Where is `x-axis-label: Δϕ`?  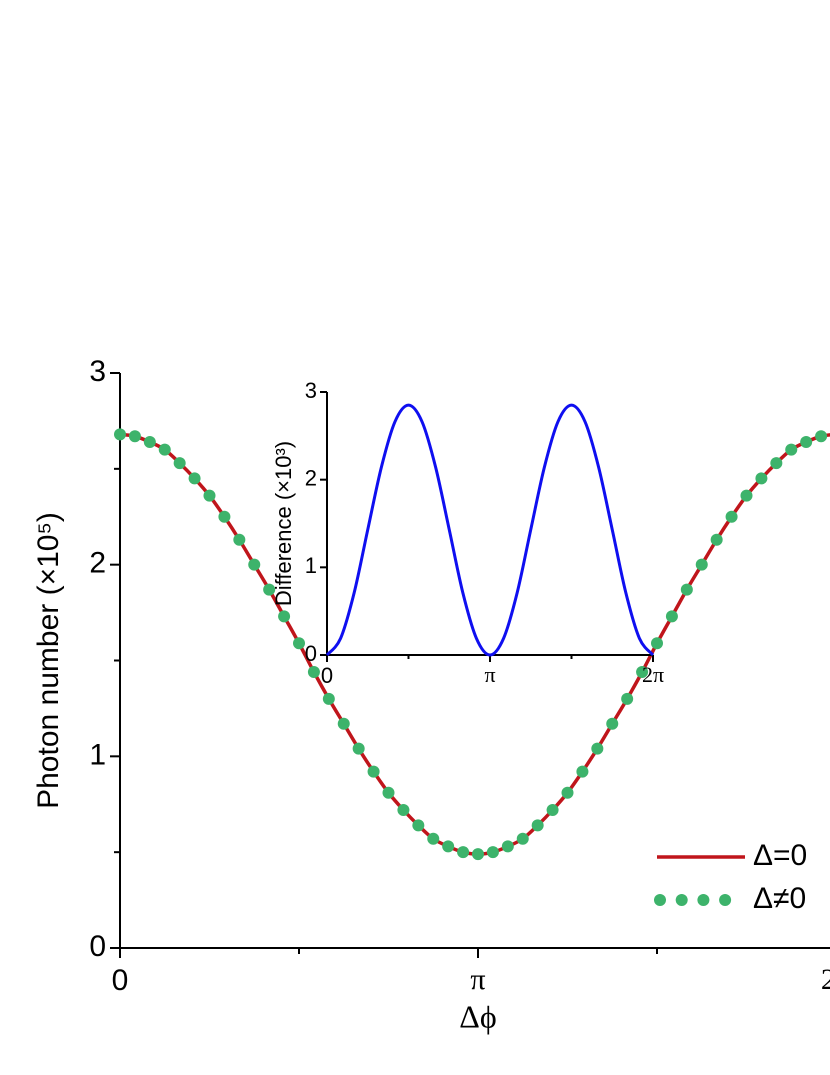
x-axis-label: Δϕ is located at coordinates (477, 1016).